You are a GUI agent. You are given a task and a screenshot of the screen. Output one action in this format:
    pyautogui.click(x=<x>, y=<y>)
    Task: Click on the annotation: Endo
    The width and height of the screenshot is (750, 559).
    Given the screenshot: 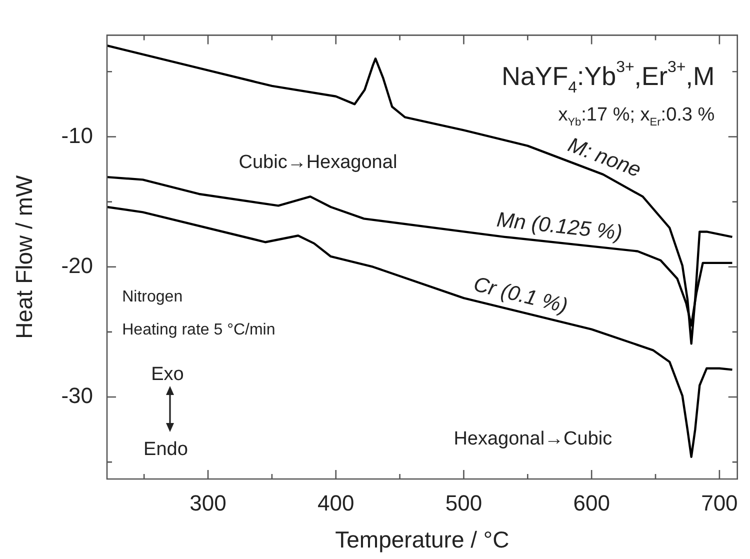 What is the action you would take?
    pyautogui.click(x=166, y=449)
    